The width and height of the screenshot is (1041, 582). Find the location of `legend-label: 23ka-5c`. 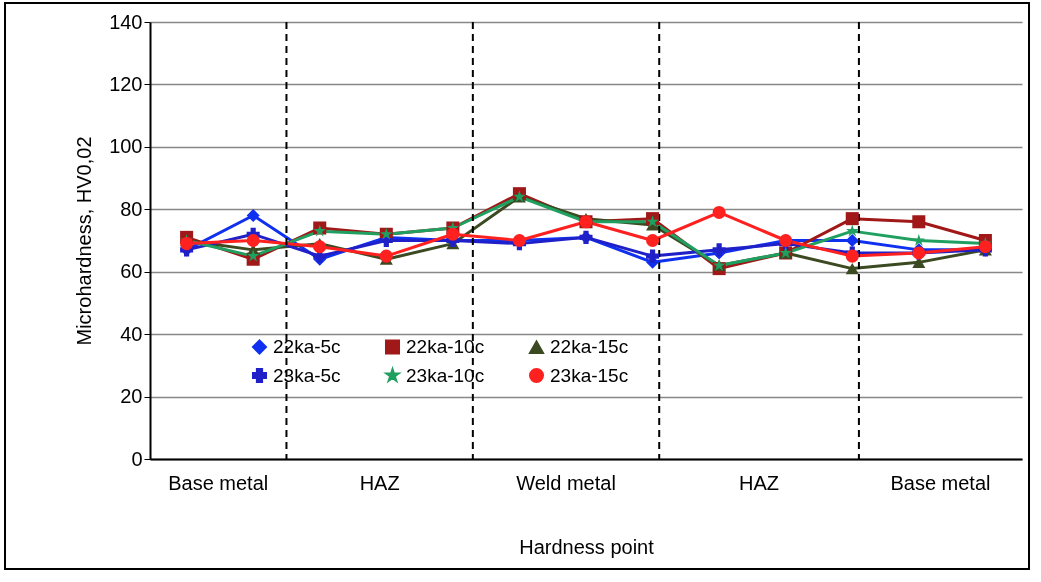

legend-label: 23ka-5c is located at coordinates (307, 375).